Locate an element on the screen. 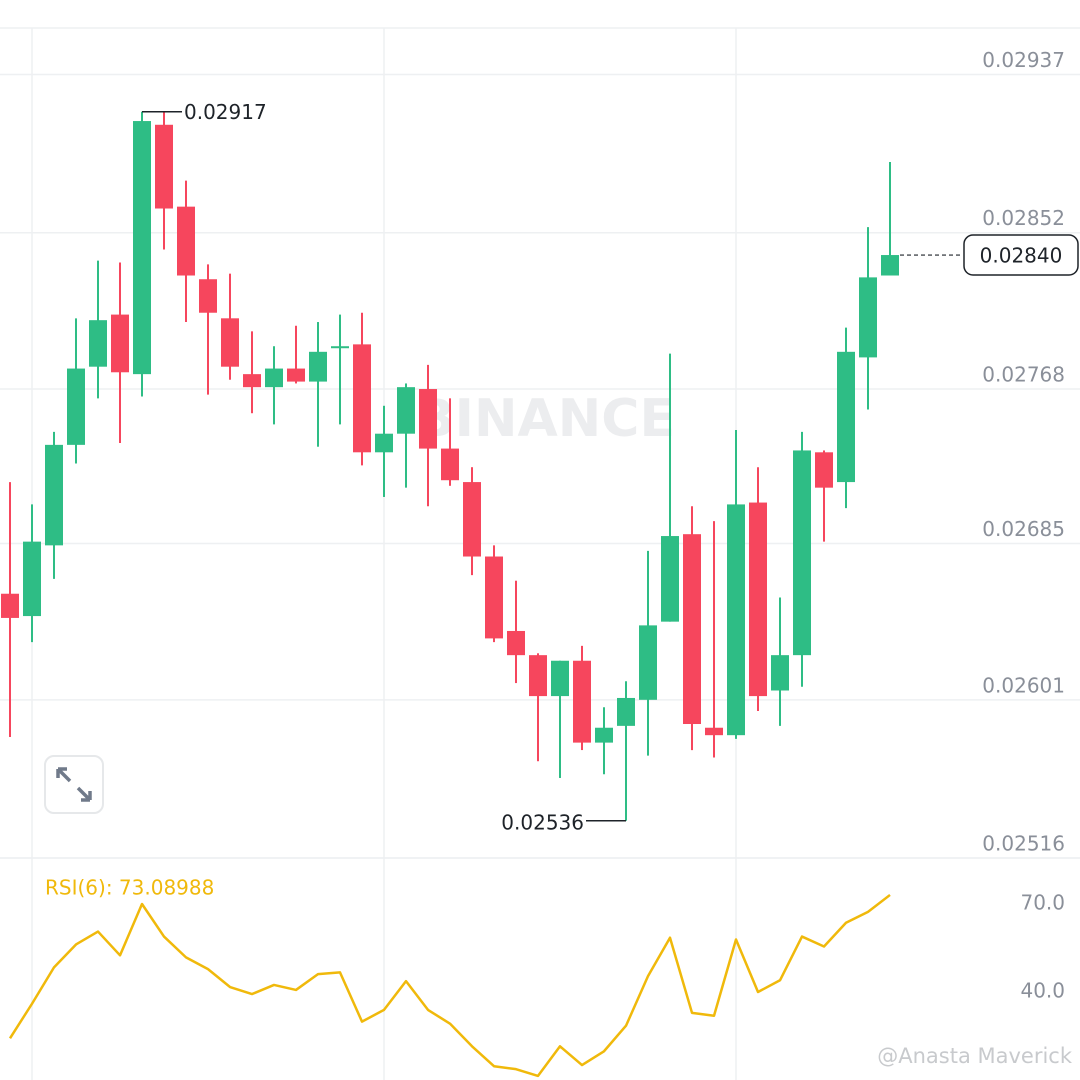  expand-button-frame is located at coordinates (74, 784).